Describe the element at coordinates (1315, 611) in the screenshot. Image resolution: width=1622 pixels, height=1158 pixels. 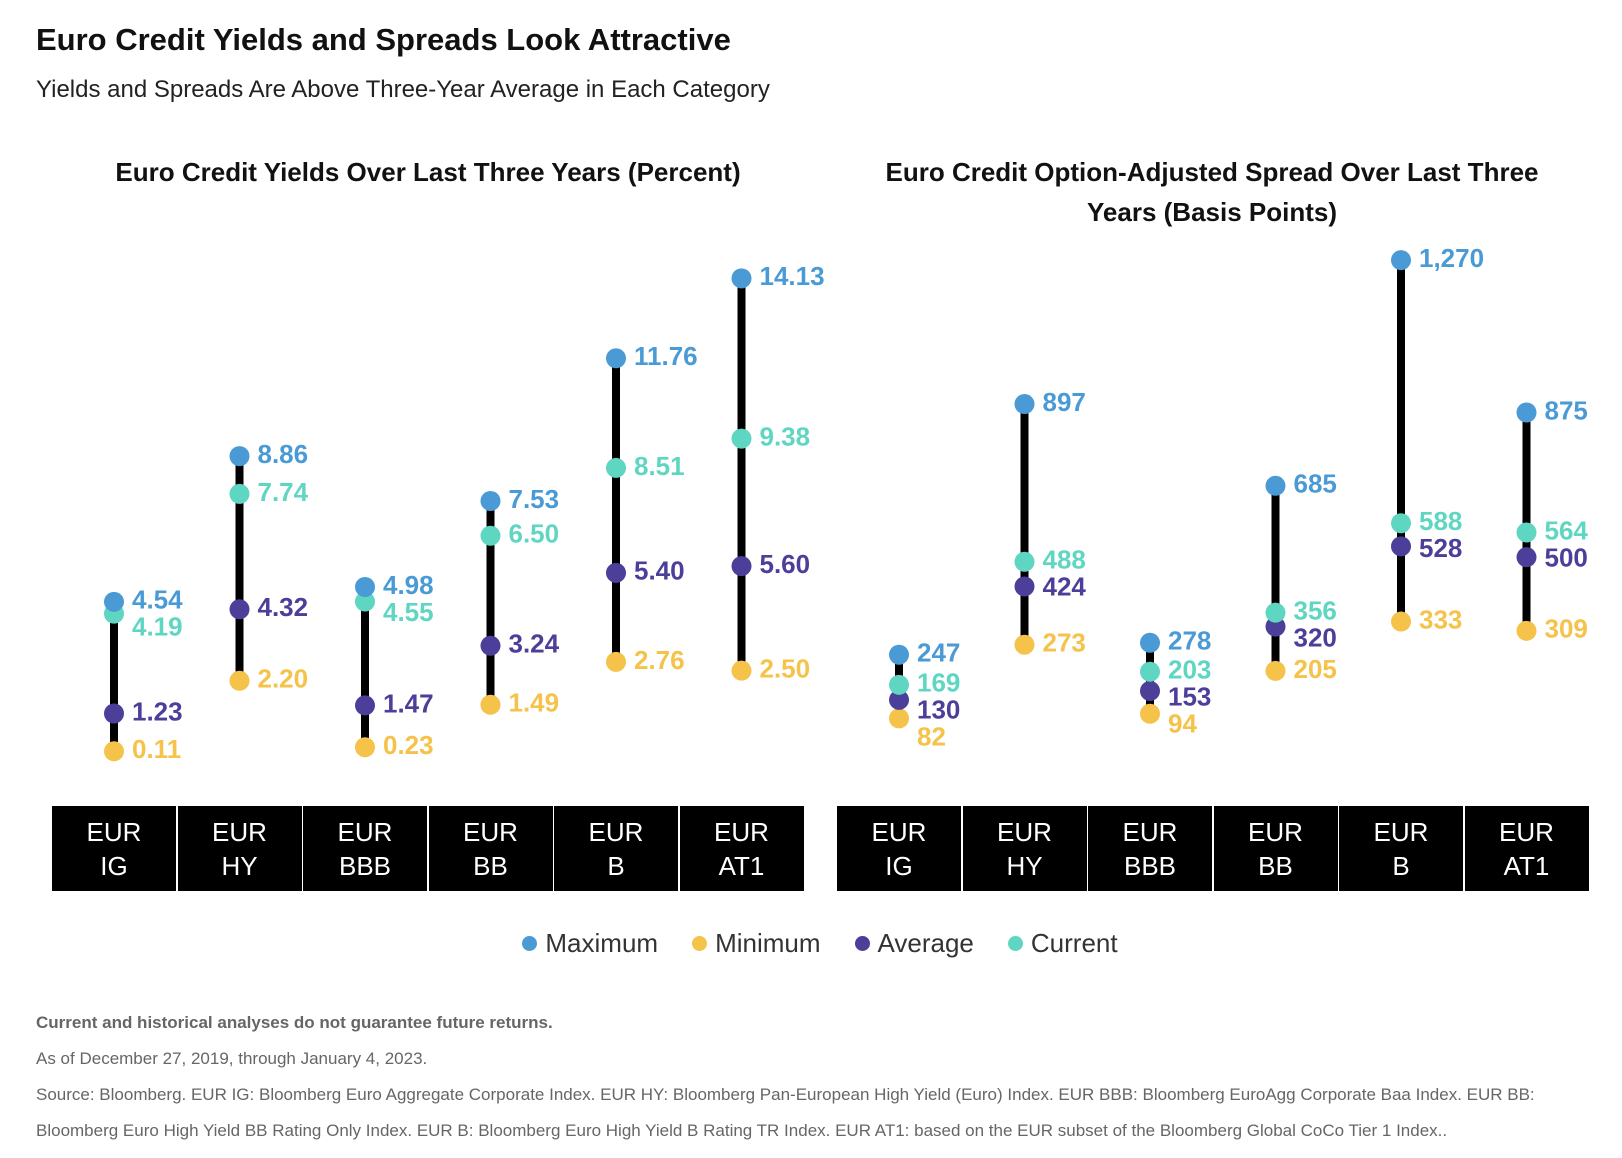
I see `value-label: 356` at that location.